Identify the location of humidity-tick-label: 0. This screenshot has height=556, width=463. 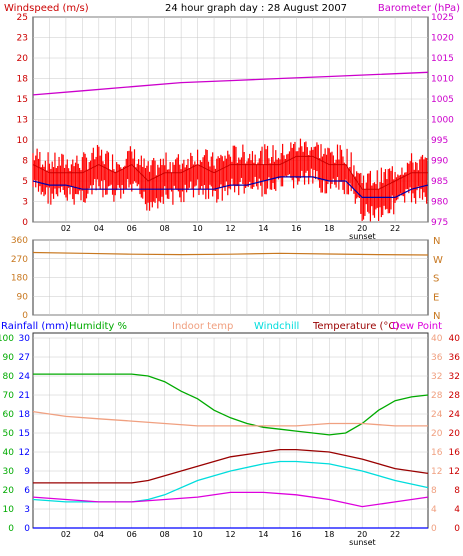
(11, 529).